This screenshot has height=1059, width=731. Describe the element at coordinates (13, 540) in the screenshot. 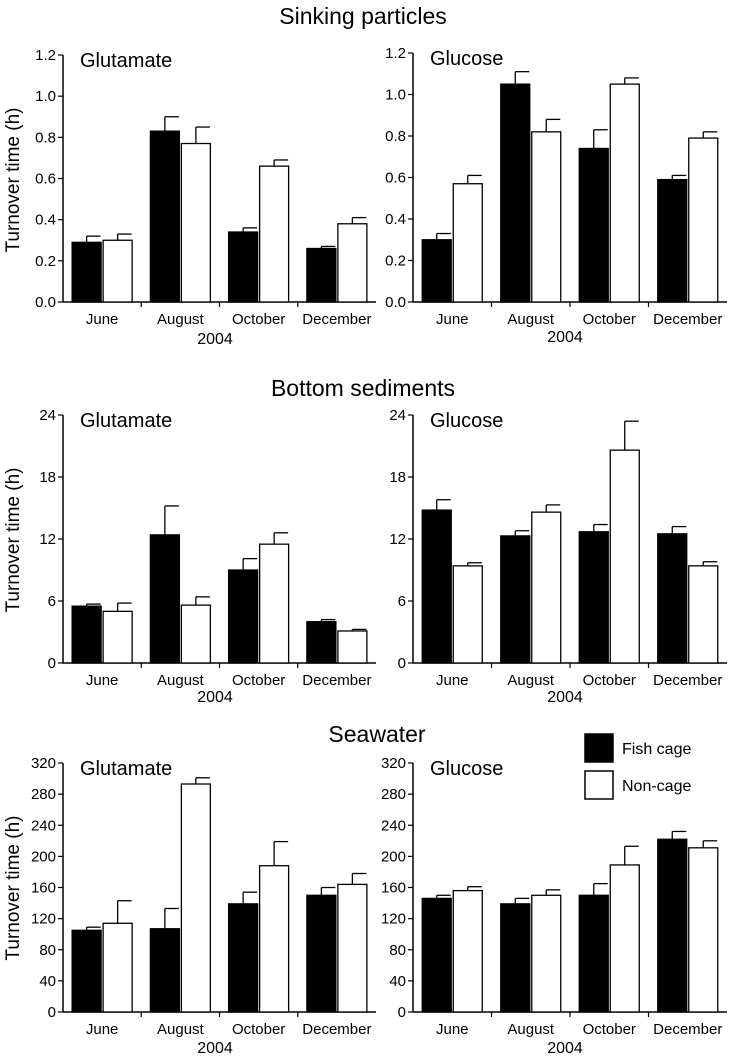

I see `y-axis-label-row-2: Turnover time (h)` at that location.